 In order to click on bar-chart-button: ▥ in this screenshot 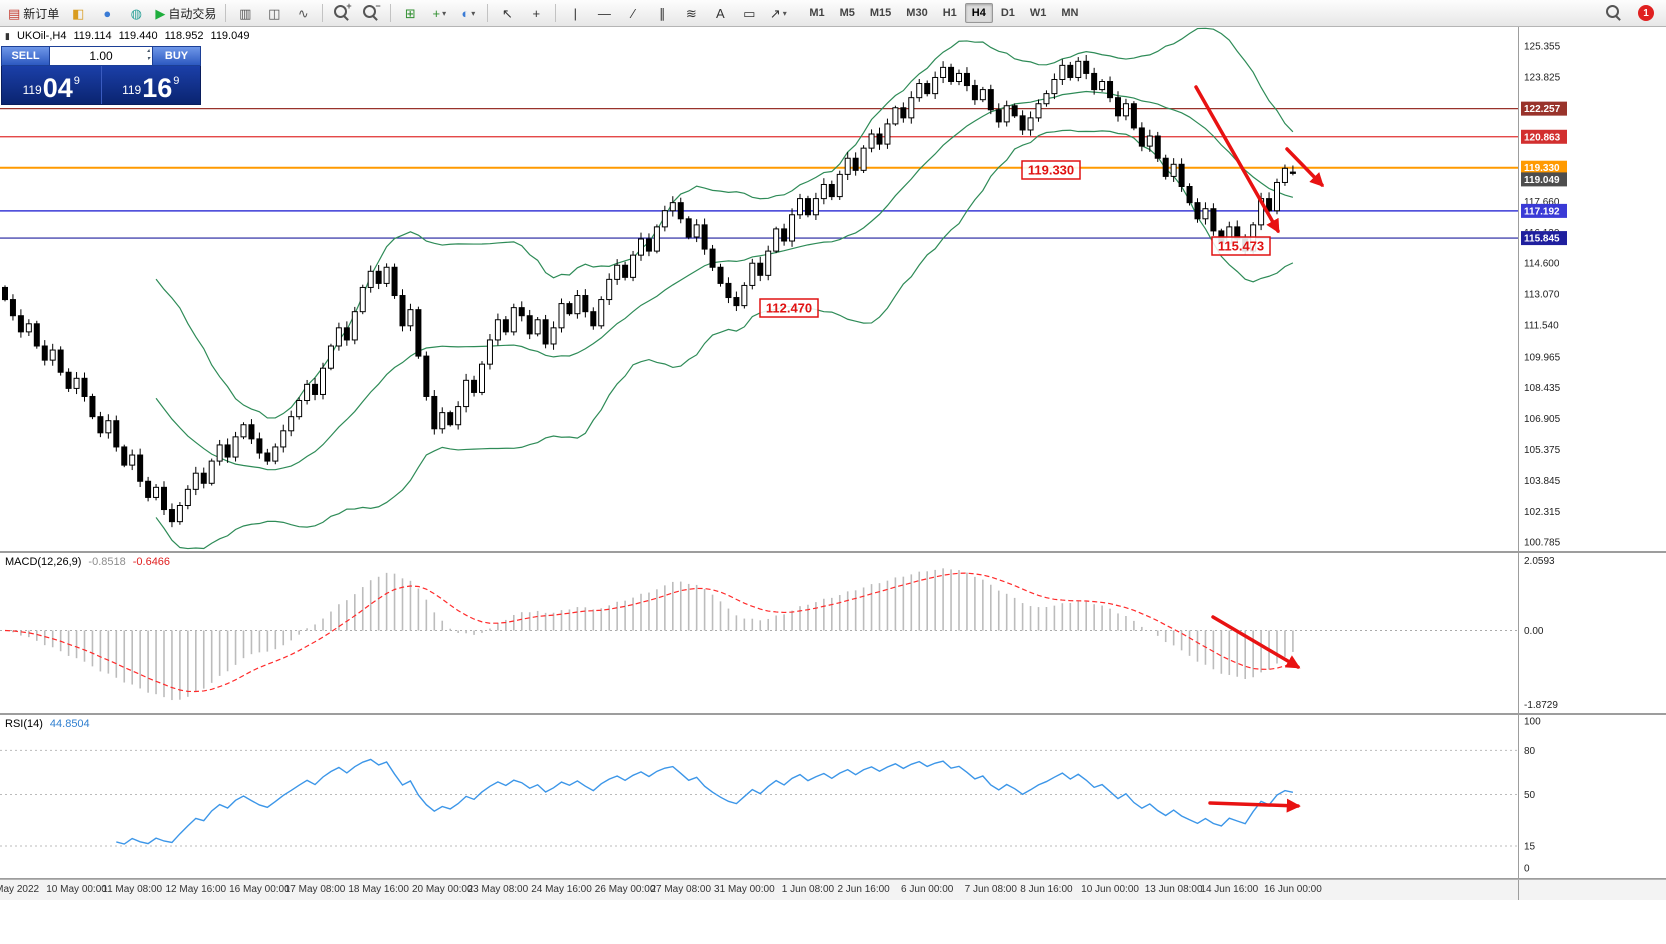, I will do `click(245, 13)`.